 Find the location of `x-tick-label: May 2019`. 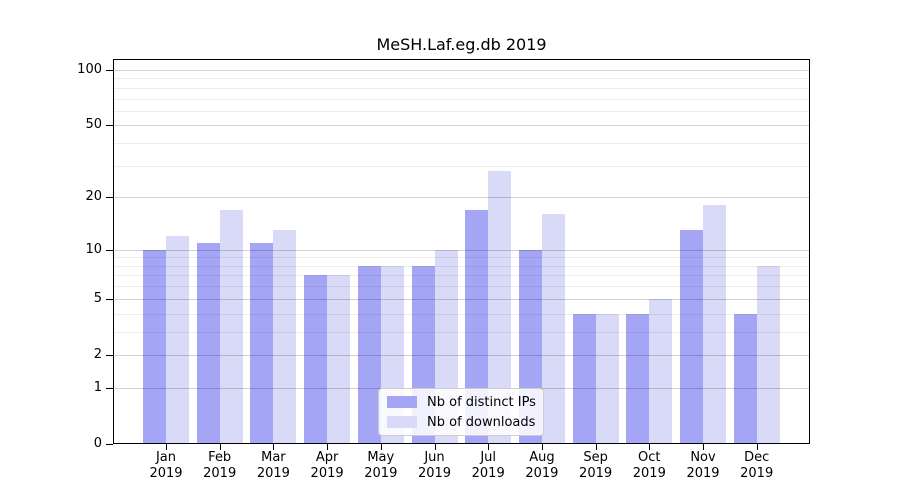

x-tick-label: May 2019 is located at coordinates (381, 466).